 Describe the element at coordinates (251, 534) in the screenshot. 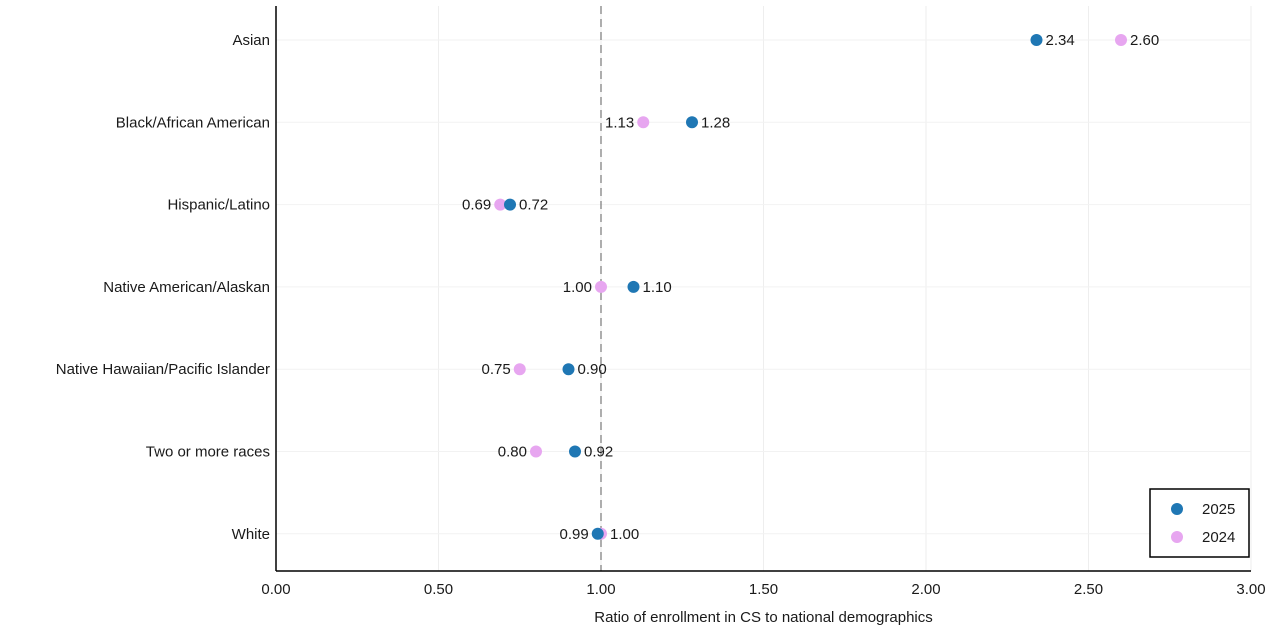

I see `category-label: White` at that location.